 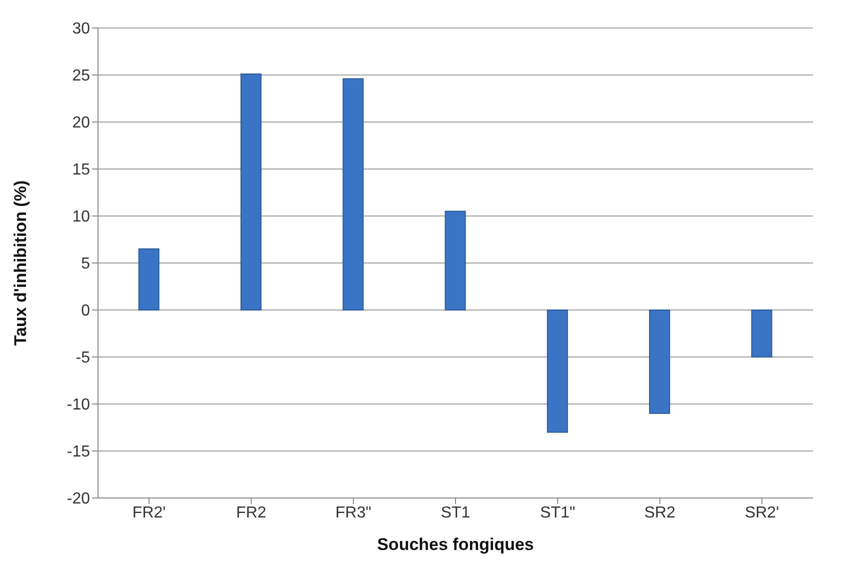 I want to click on x-tick-label: SR2, so click(x=660, y=513).